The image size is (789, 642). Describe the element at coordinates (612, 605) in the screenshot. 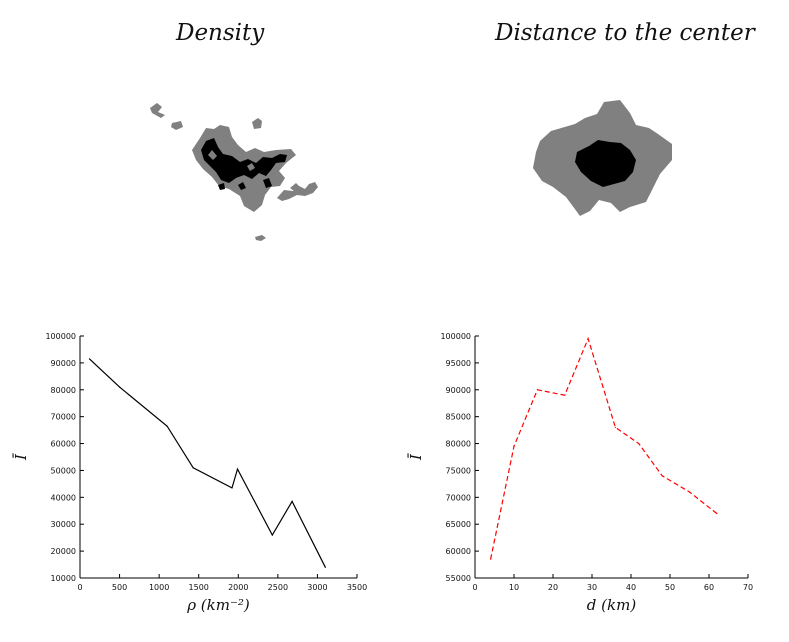

I see `x-axis-label: d (km)` at that location.